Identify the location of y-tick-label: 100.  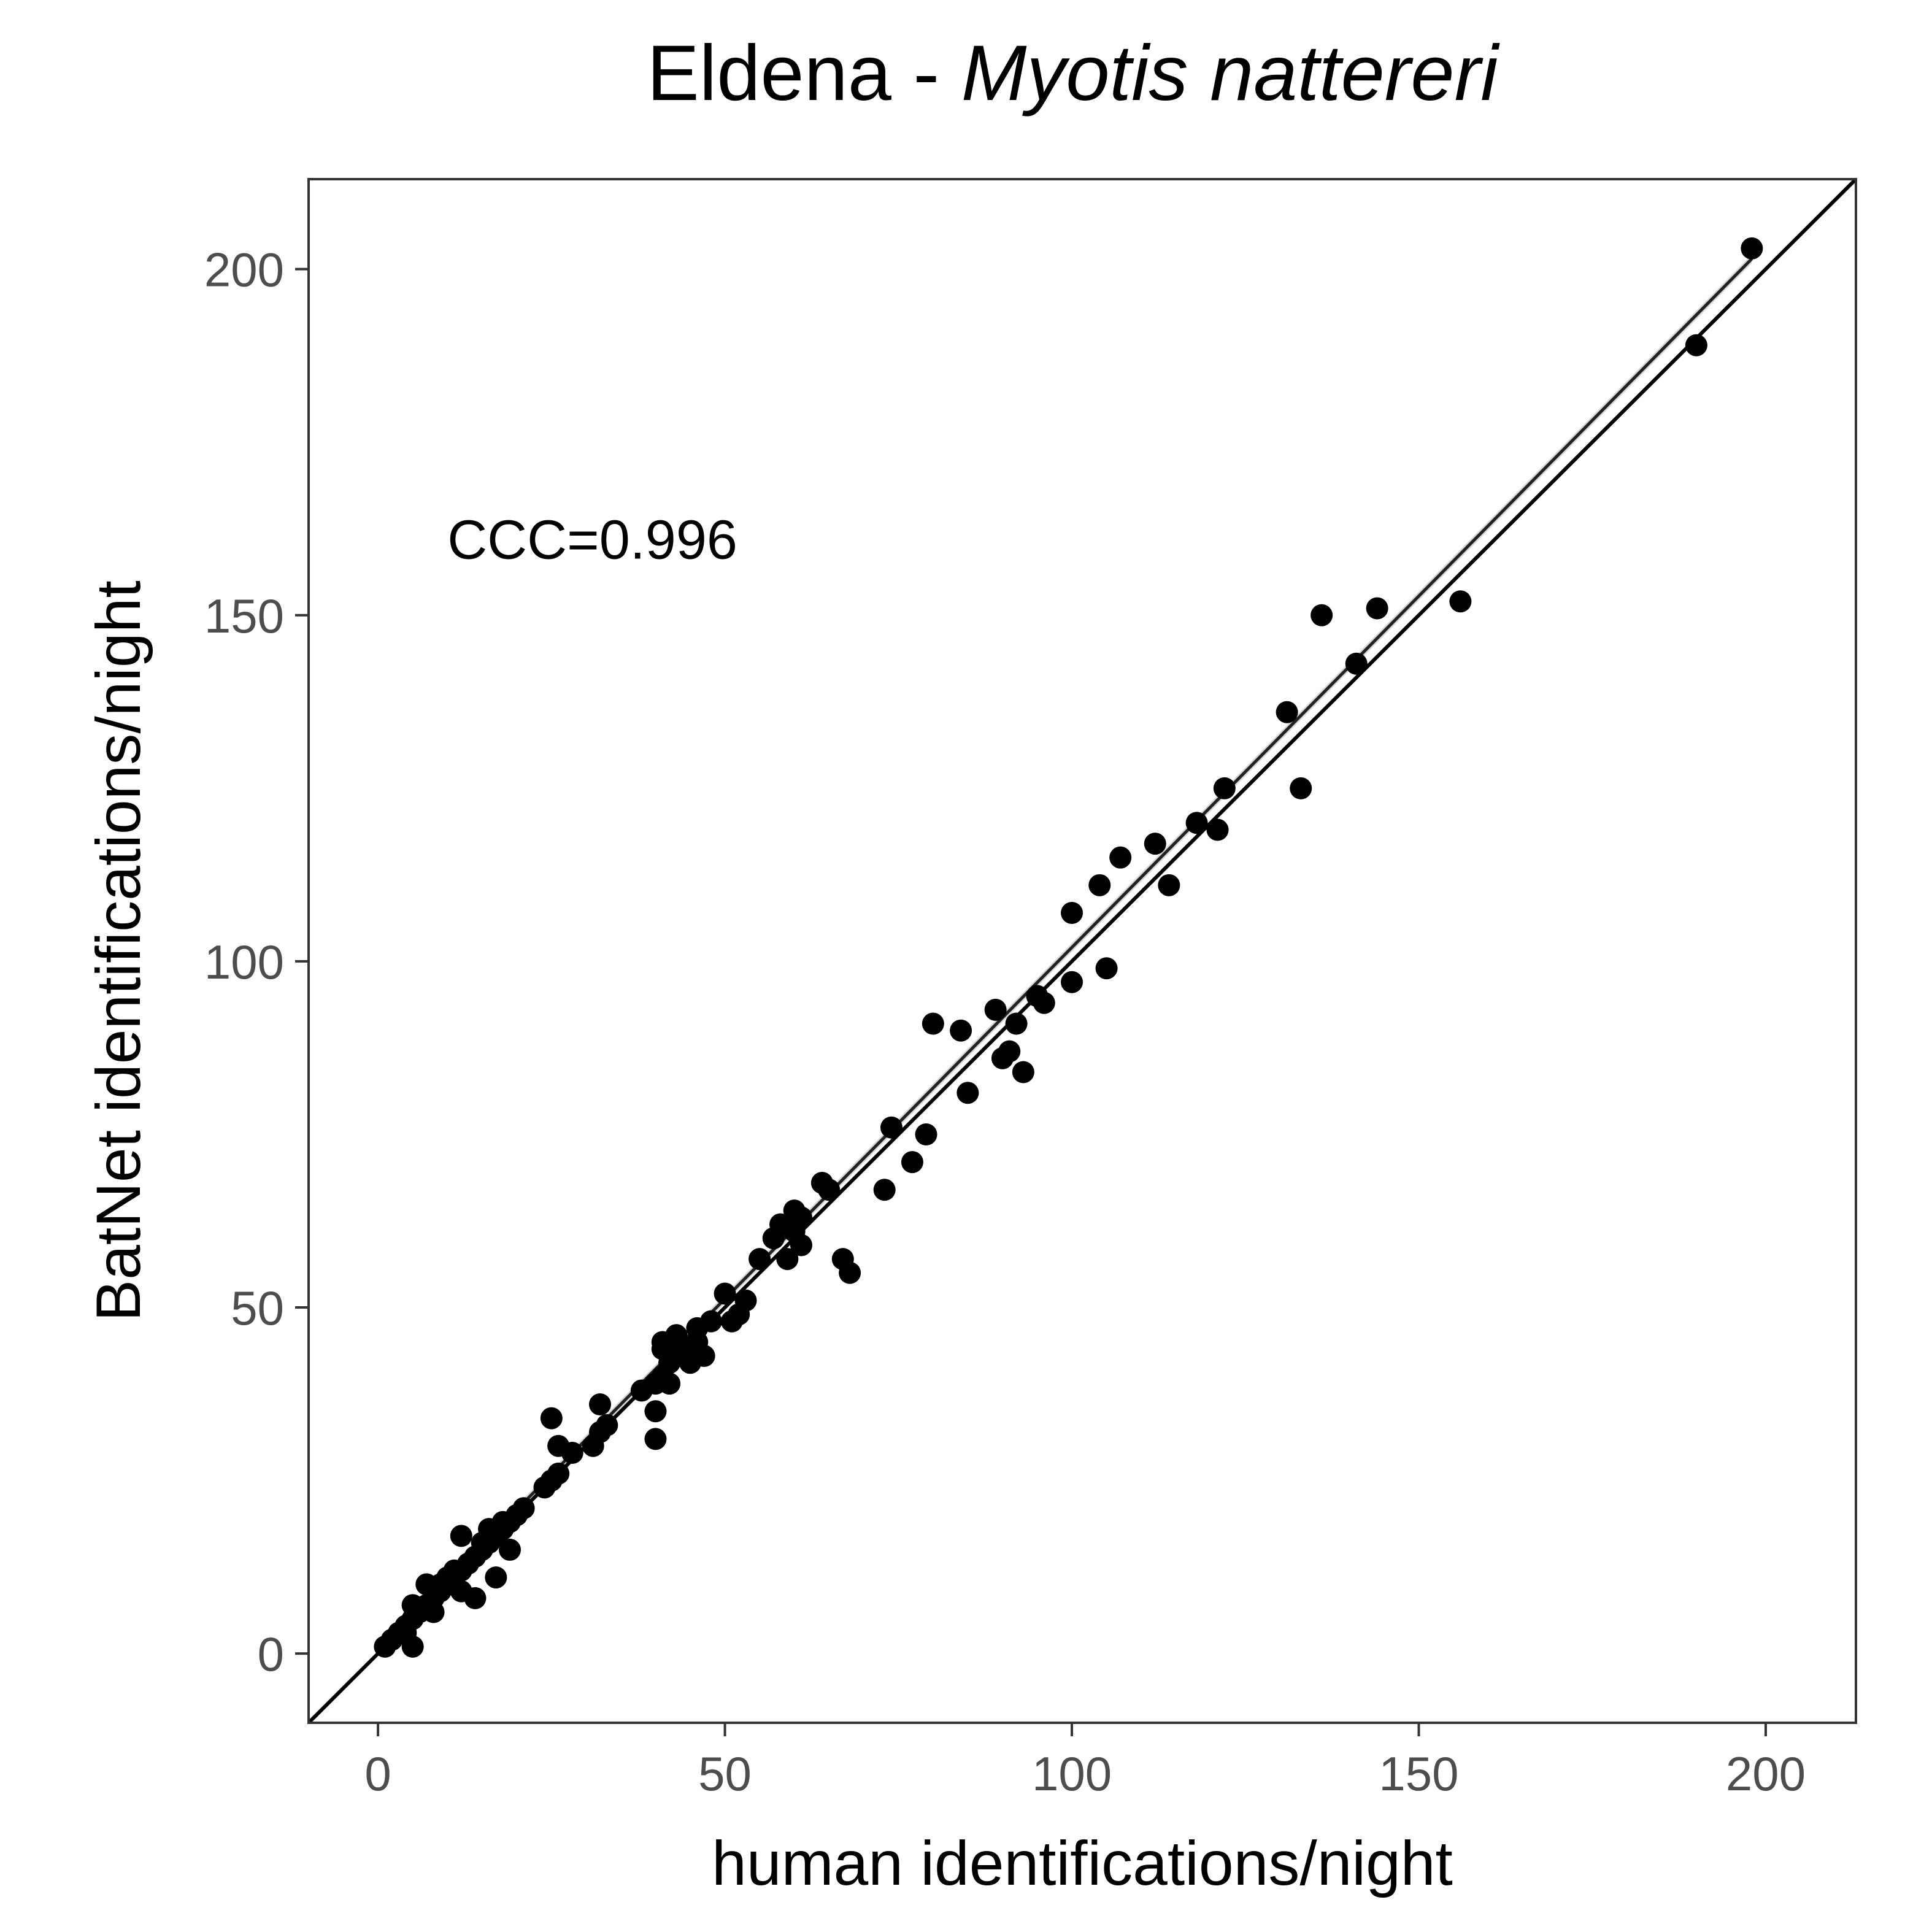
(244, 962).